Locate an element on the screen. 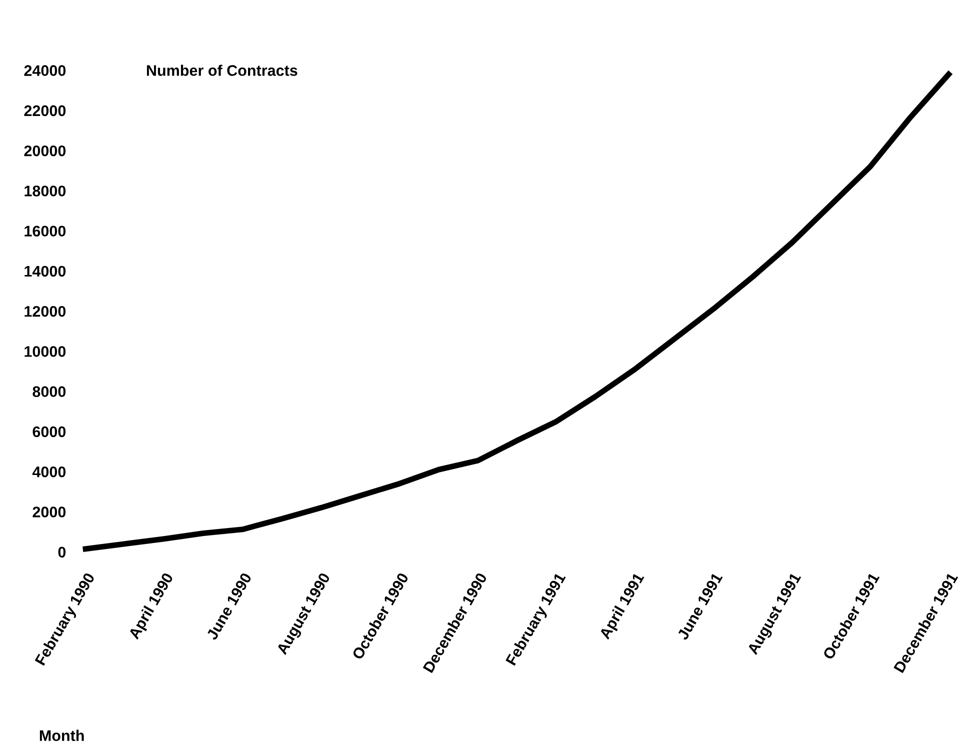 The image size is (973, 756). y-tick-label: 18000 is located at coordinates (45, 191).